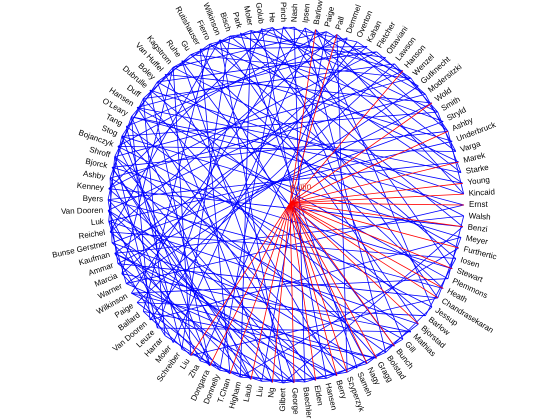 This screenshot has height=419, width=560. I want to click on node-label: Ipsen, so click(306, 13).